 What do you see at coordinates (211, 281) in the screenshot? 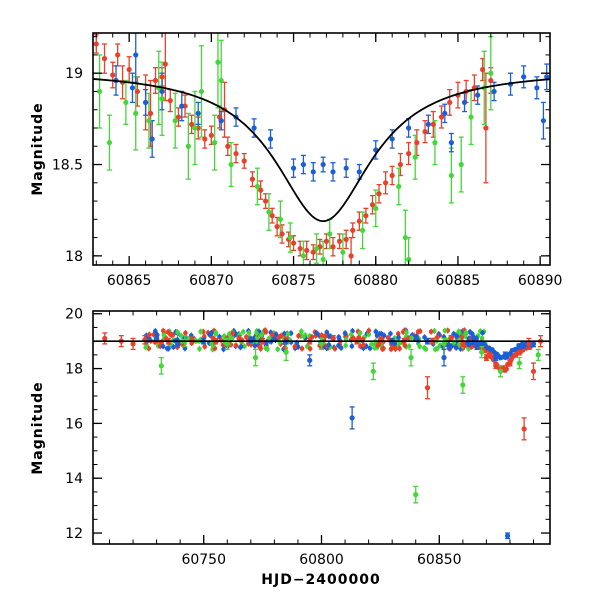
I see `top-x-tick-label: 60870` at bounding box center [211, 281].